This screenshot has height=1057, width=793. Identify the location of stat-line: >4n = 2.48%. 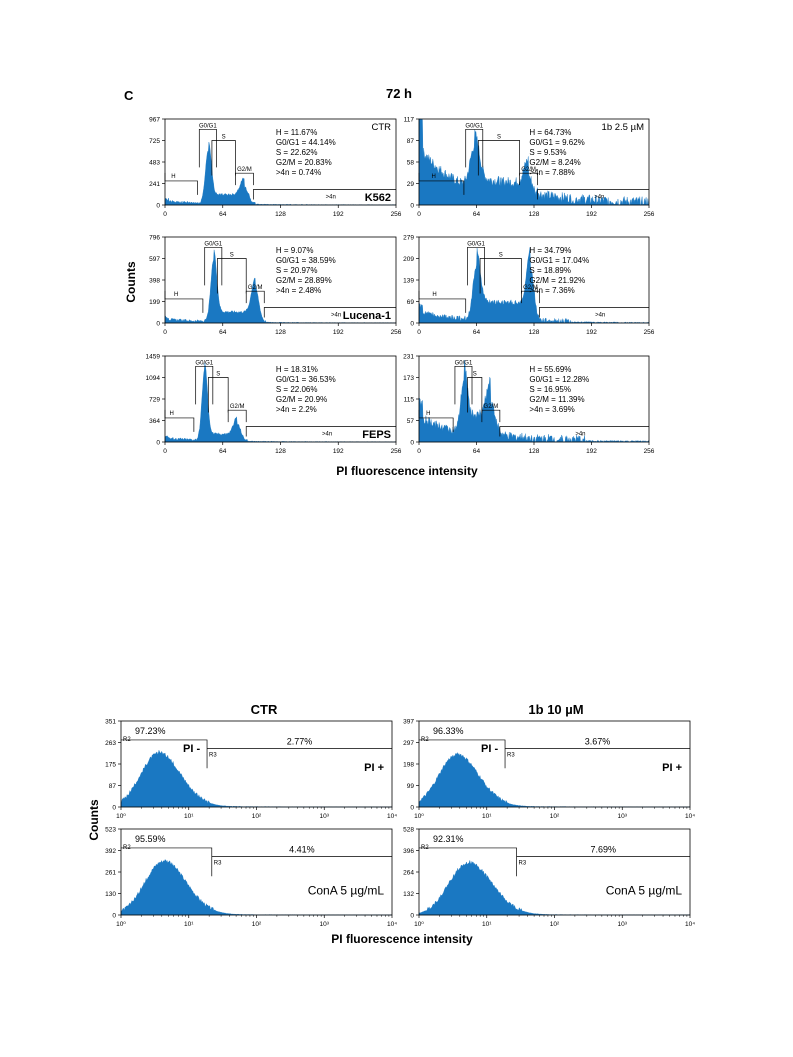
(298, 290).